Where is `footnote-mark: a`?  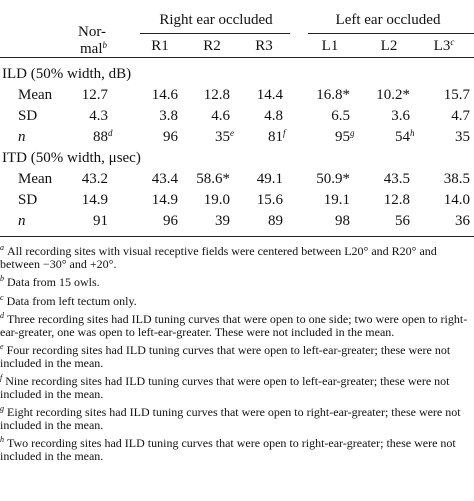 footnote-mark: a is located at coordinates (2, 247).